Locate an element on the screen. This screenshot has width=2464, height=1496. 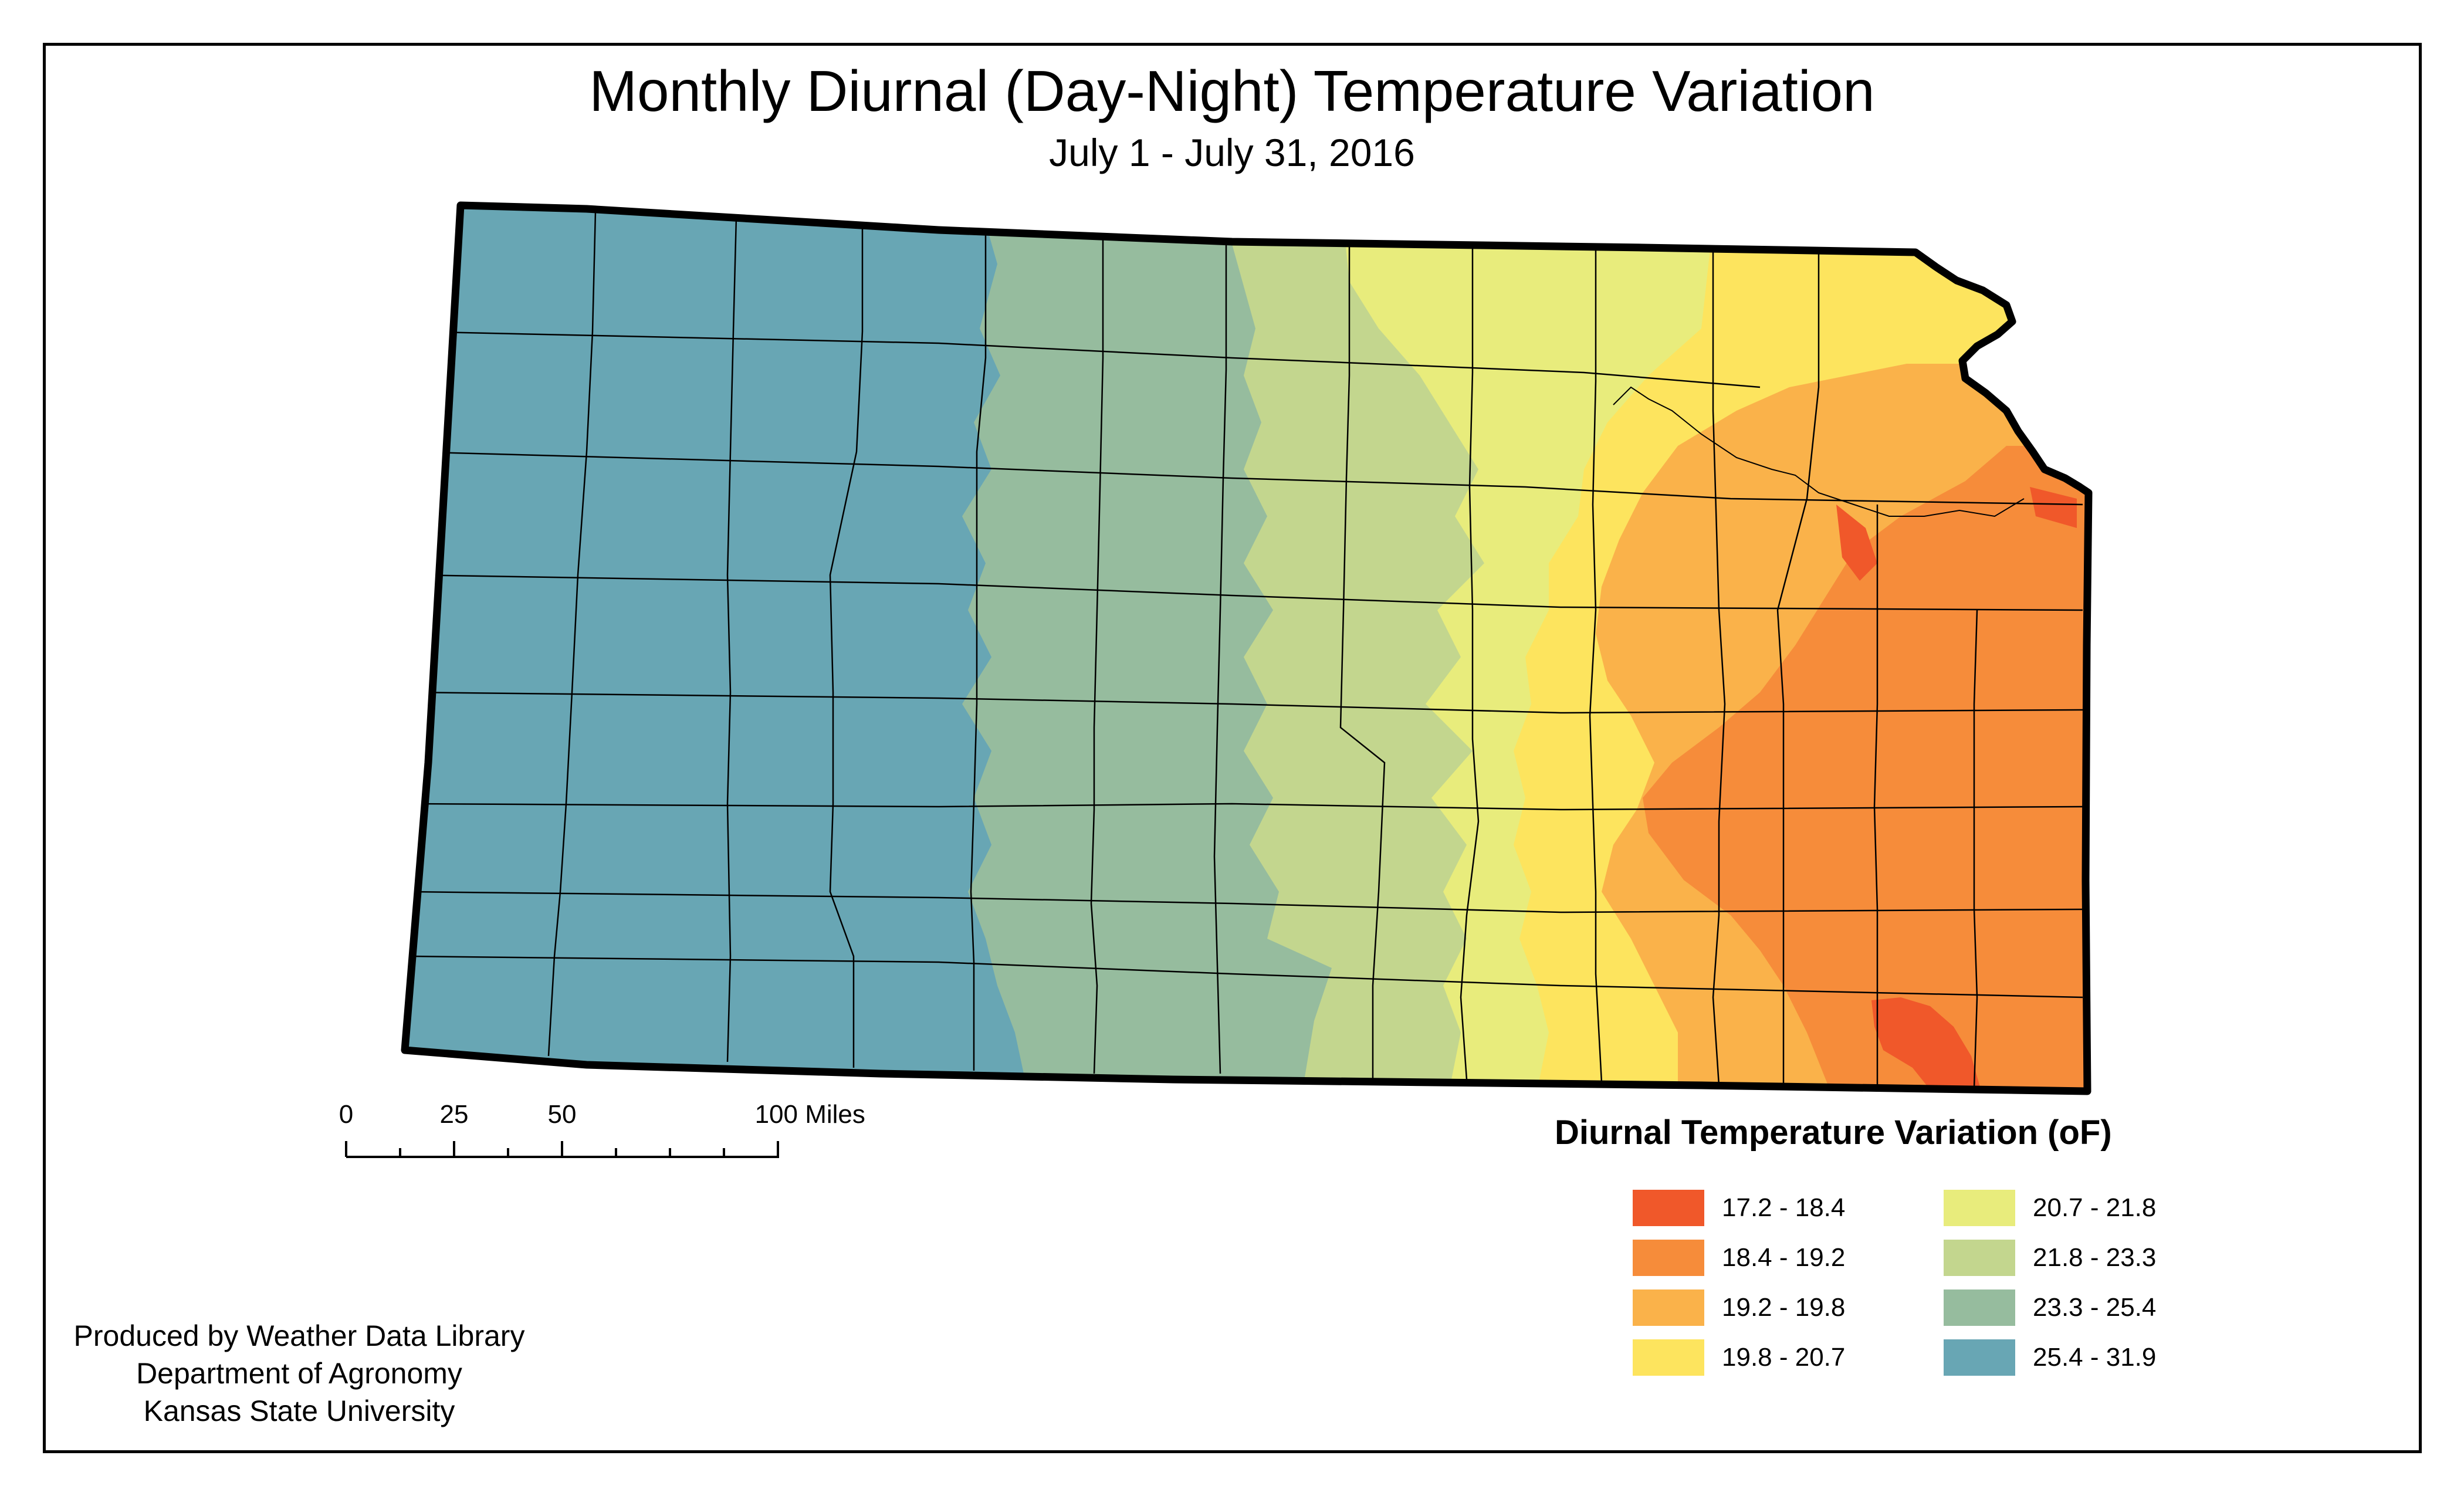
legend-title: Diurnal Temperature Variation (oF) is located at coordinates (1833, 1132).